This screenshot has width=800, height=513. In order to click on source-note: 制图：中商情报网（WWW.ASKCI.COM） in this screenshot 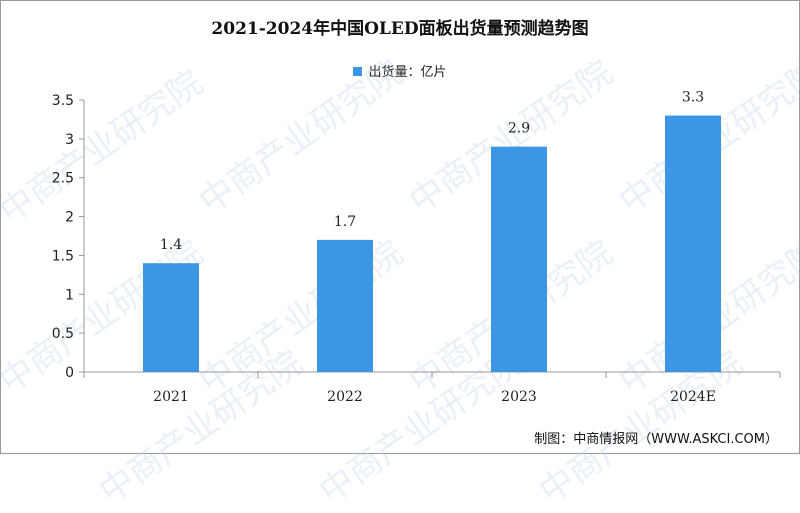, I will do `click(656, 439)`.